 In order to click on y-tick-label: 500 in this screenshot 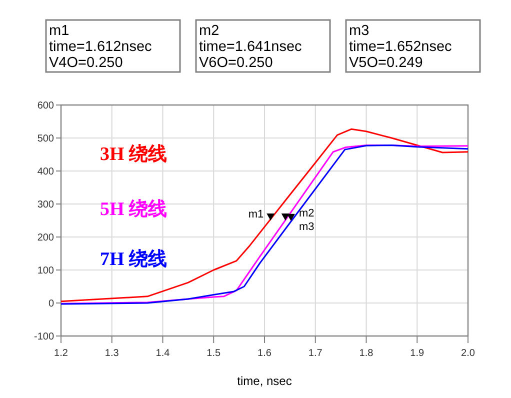, I will do `click(45, 139)`.